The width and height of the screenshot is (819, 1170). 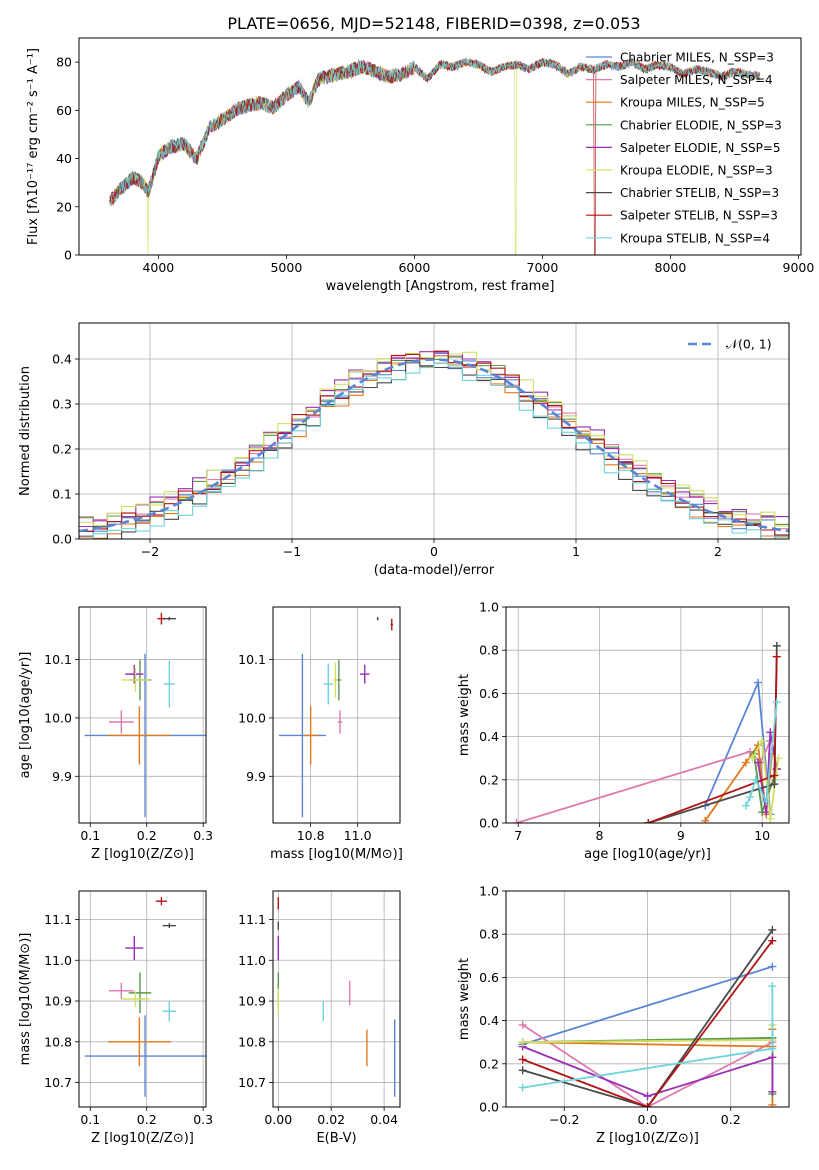 I want to click on legend-label-kroupa-miles: Kroupa MILES, N_SSP=5, so click(x=692, y=103).